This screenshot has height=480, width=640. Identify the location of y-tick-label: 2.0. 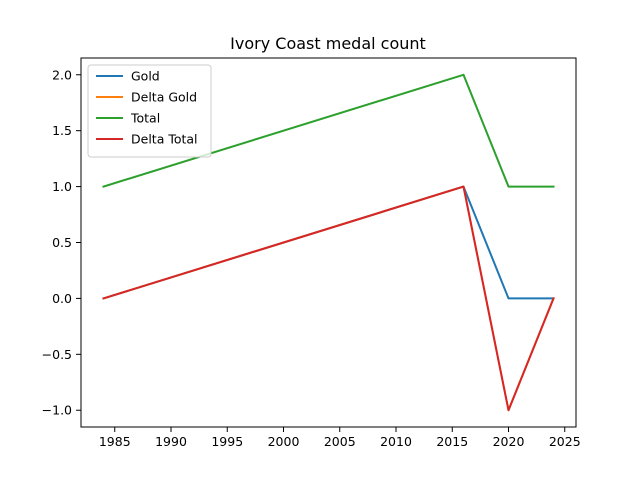
(62, 74).